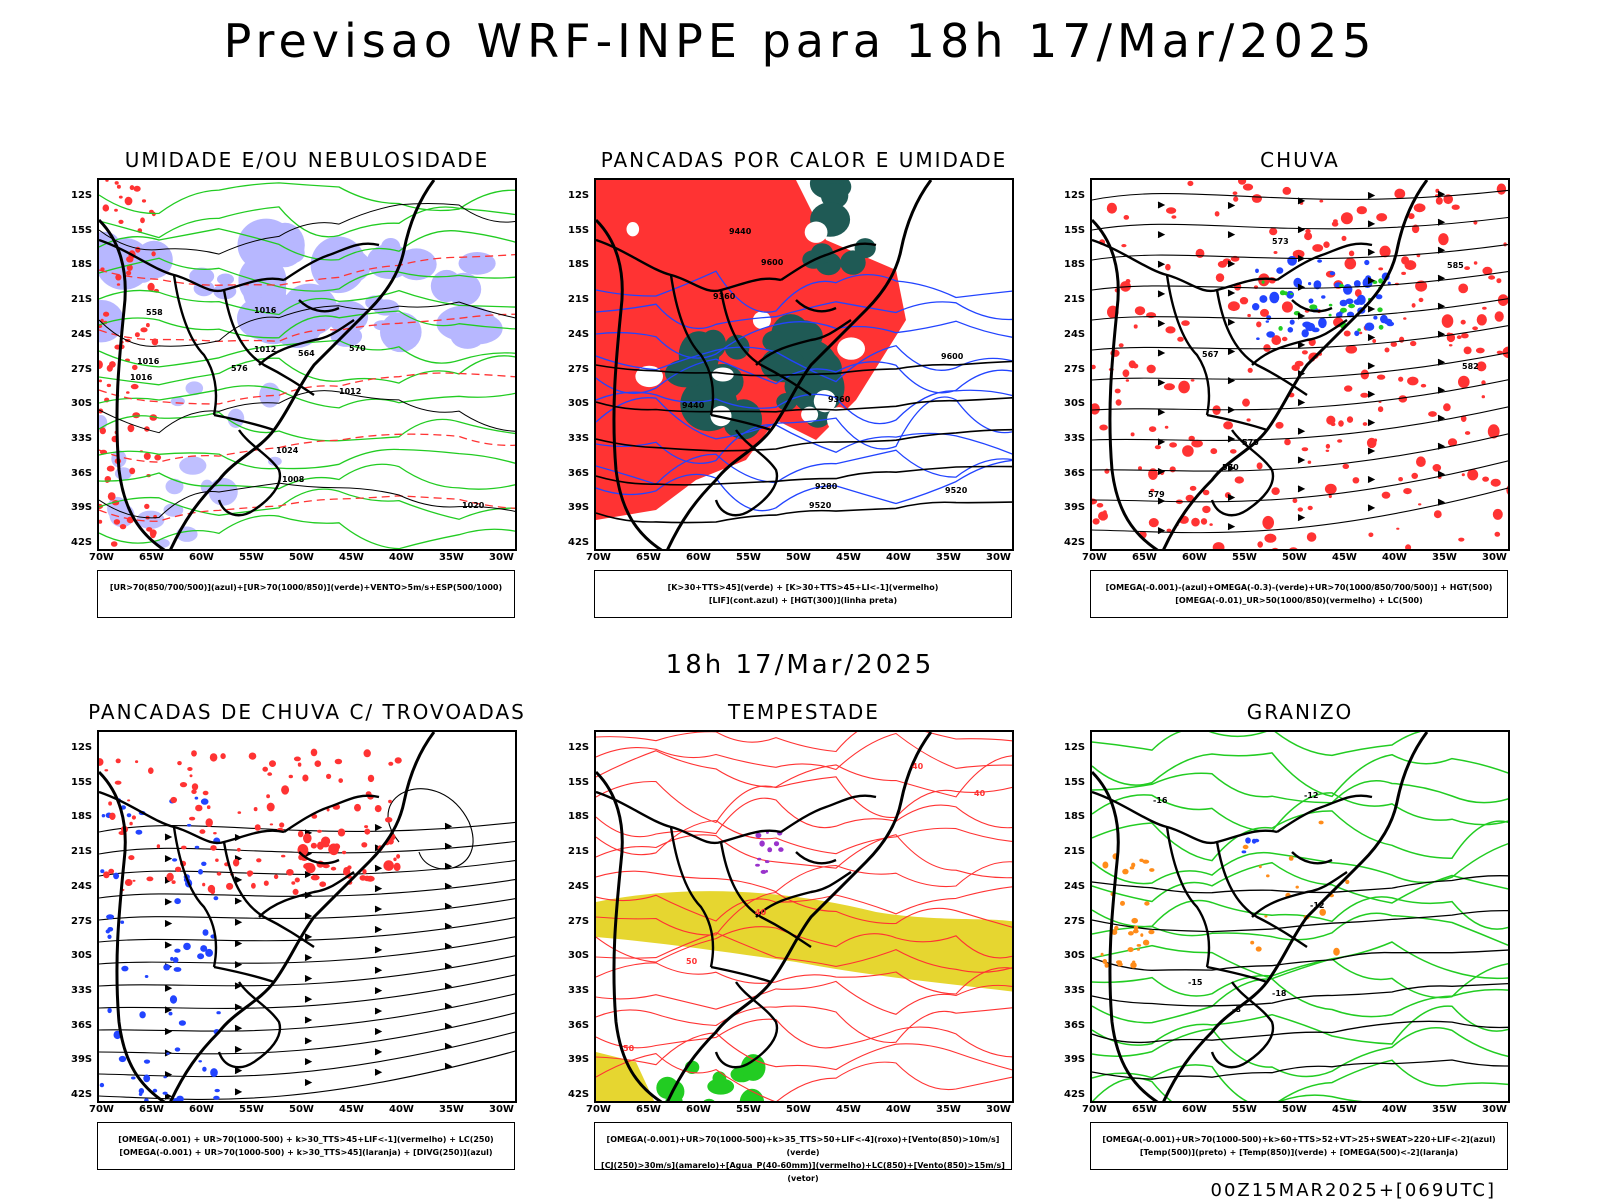  What do you see at coordinates (1294, 557) in the screenshot?
I see `lon-tick-label: 50W` at bounding box center [1294, 557].